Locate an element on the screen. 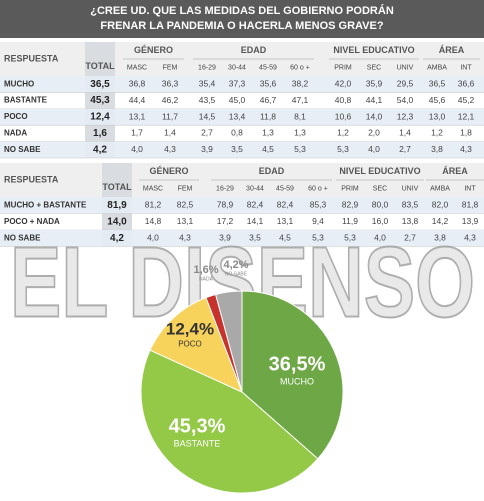 This screenshot has width=484, height=501. cell: 4,3 is located at coordinates (170, 149).